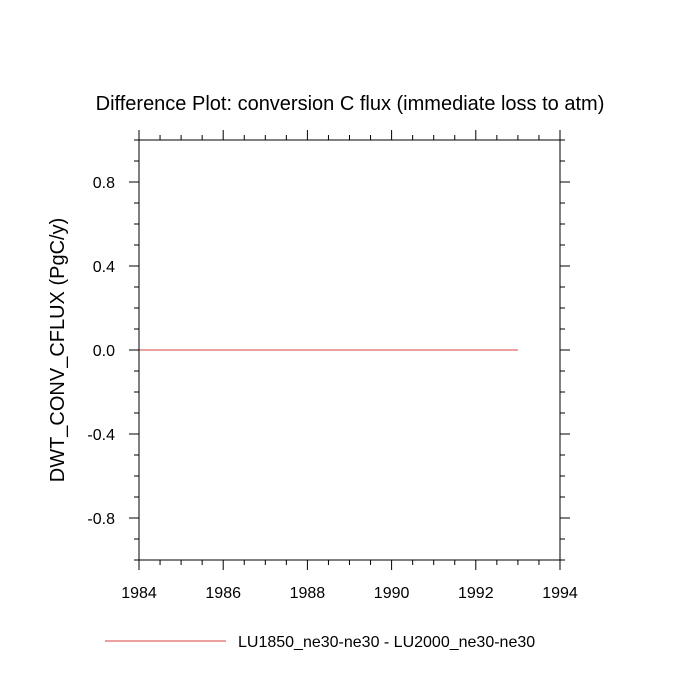 This screenshot has width=700, height=700. I want to click on y-tick-label: 0.4, so click(104, 267).